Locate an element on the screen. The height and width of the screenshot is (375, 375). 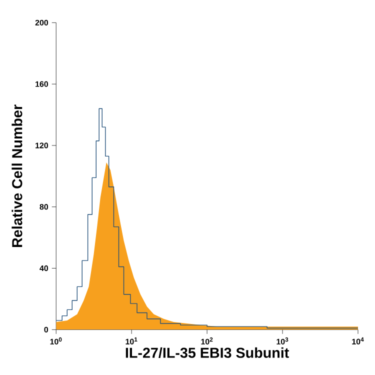
x-axis-title: IL-27/IL-35 EBI3 Subunit is located at coordinates (207, 352).